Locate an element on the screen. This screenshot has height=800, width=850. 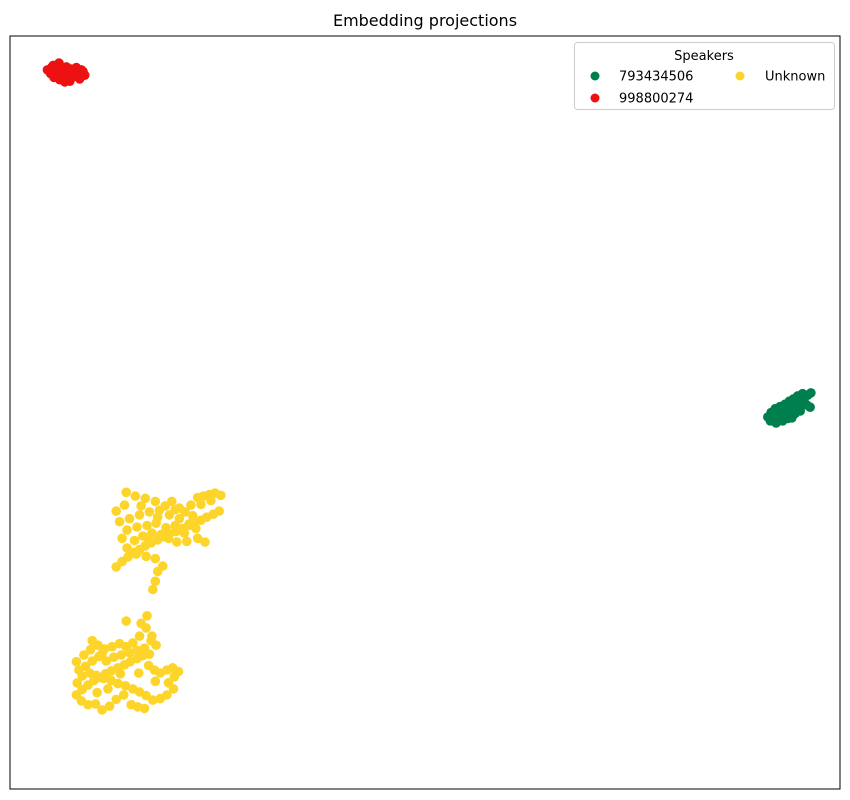
legend-box is located at coordinates (704, 76).